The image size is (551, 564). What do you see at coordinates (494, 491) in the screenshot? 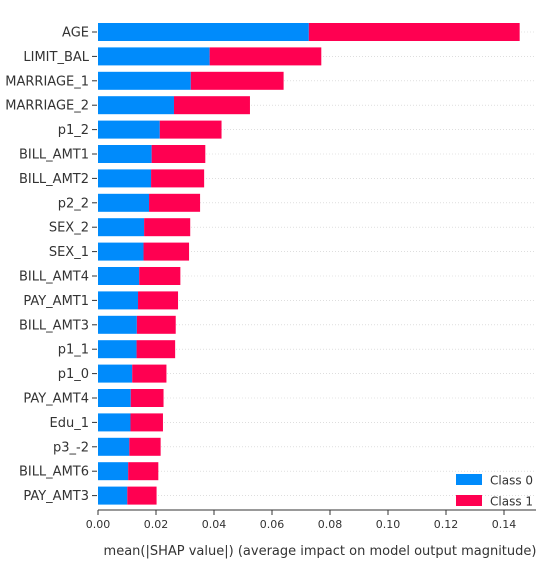
I see `legend: Class 0 Class 1` at bounding box center [494, 491].